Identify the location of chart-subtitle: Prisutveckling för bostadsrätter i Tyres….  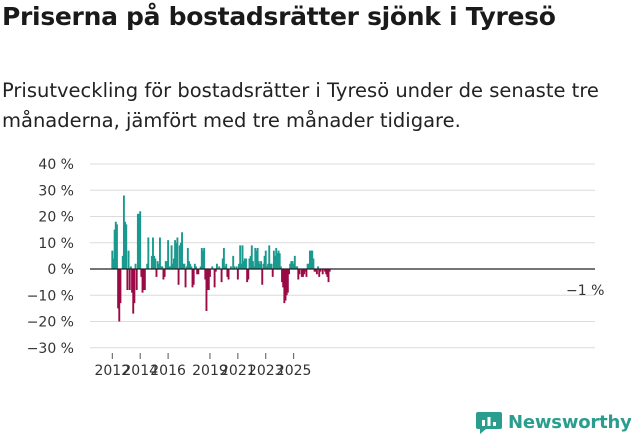
(300, 105).